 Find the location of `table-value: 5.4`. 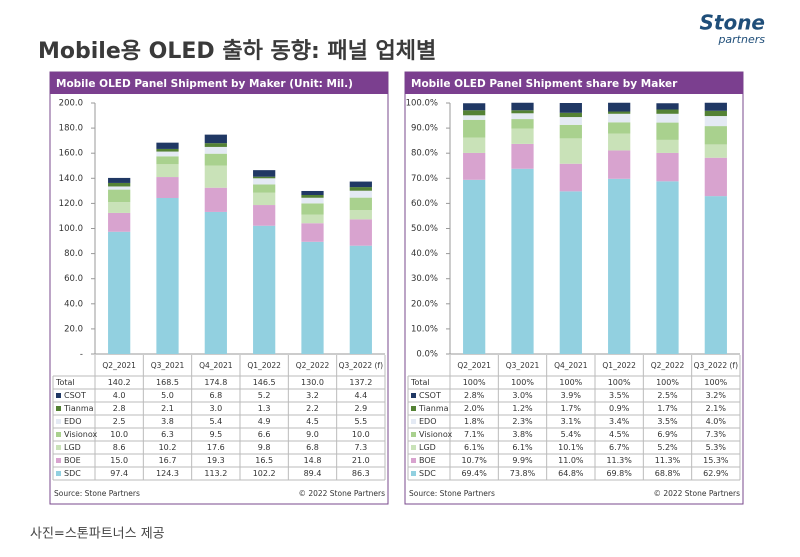

table-value: 5.4 is located at coordinates (215, 421).